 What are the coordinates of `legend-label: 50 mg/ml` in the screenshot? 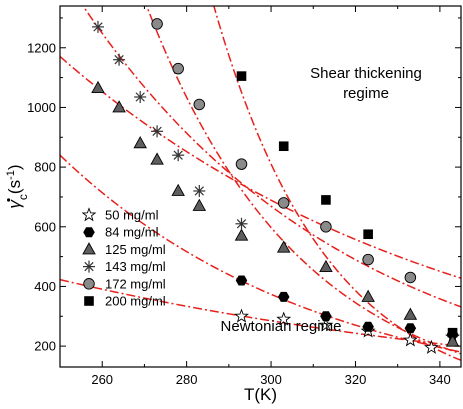 It's located at (132, 215).